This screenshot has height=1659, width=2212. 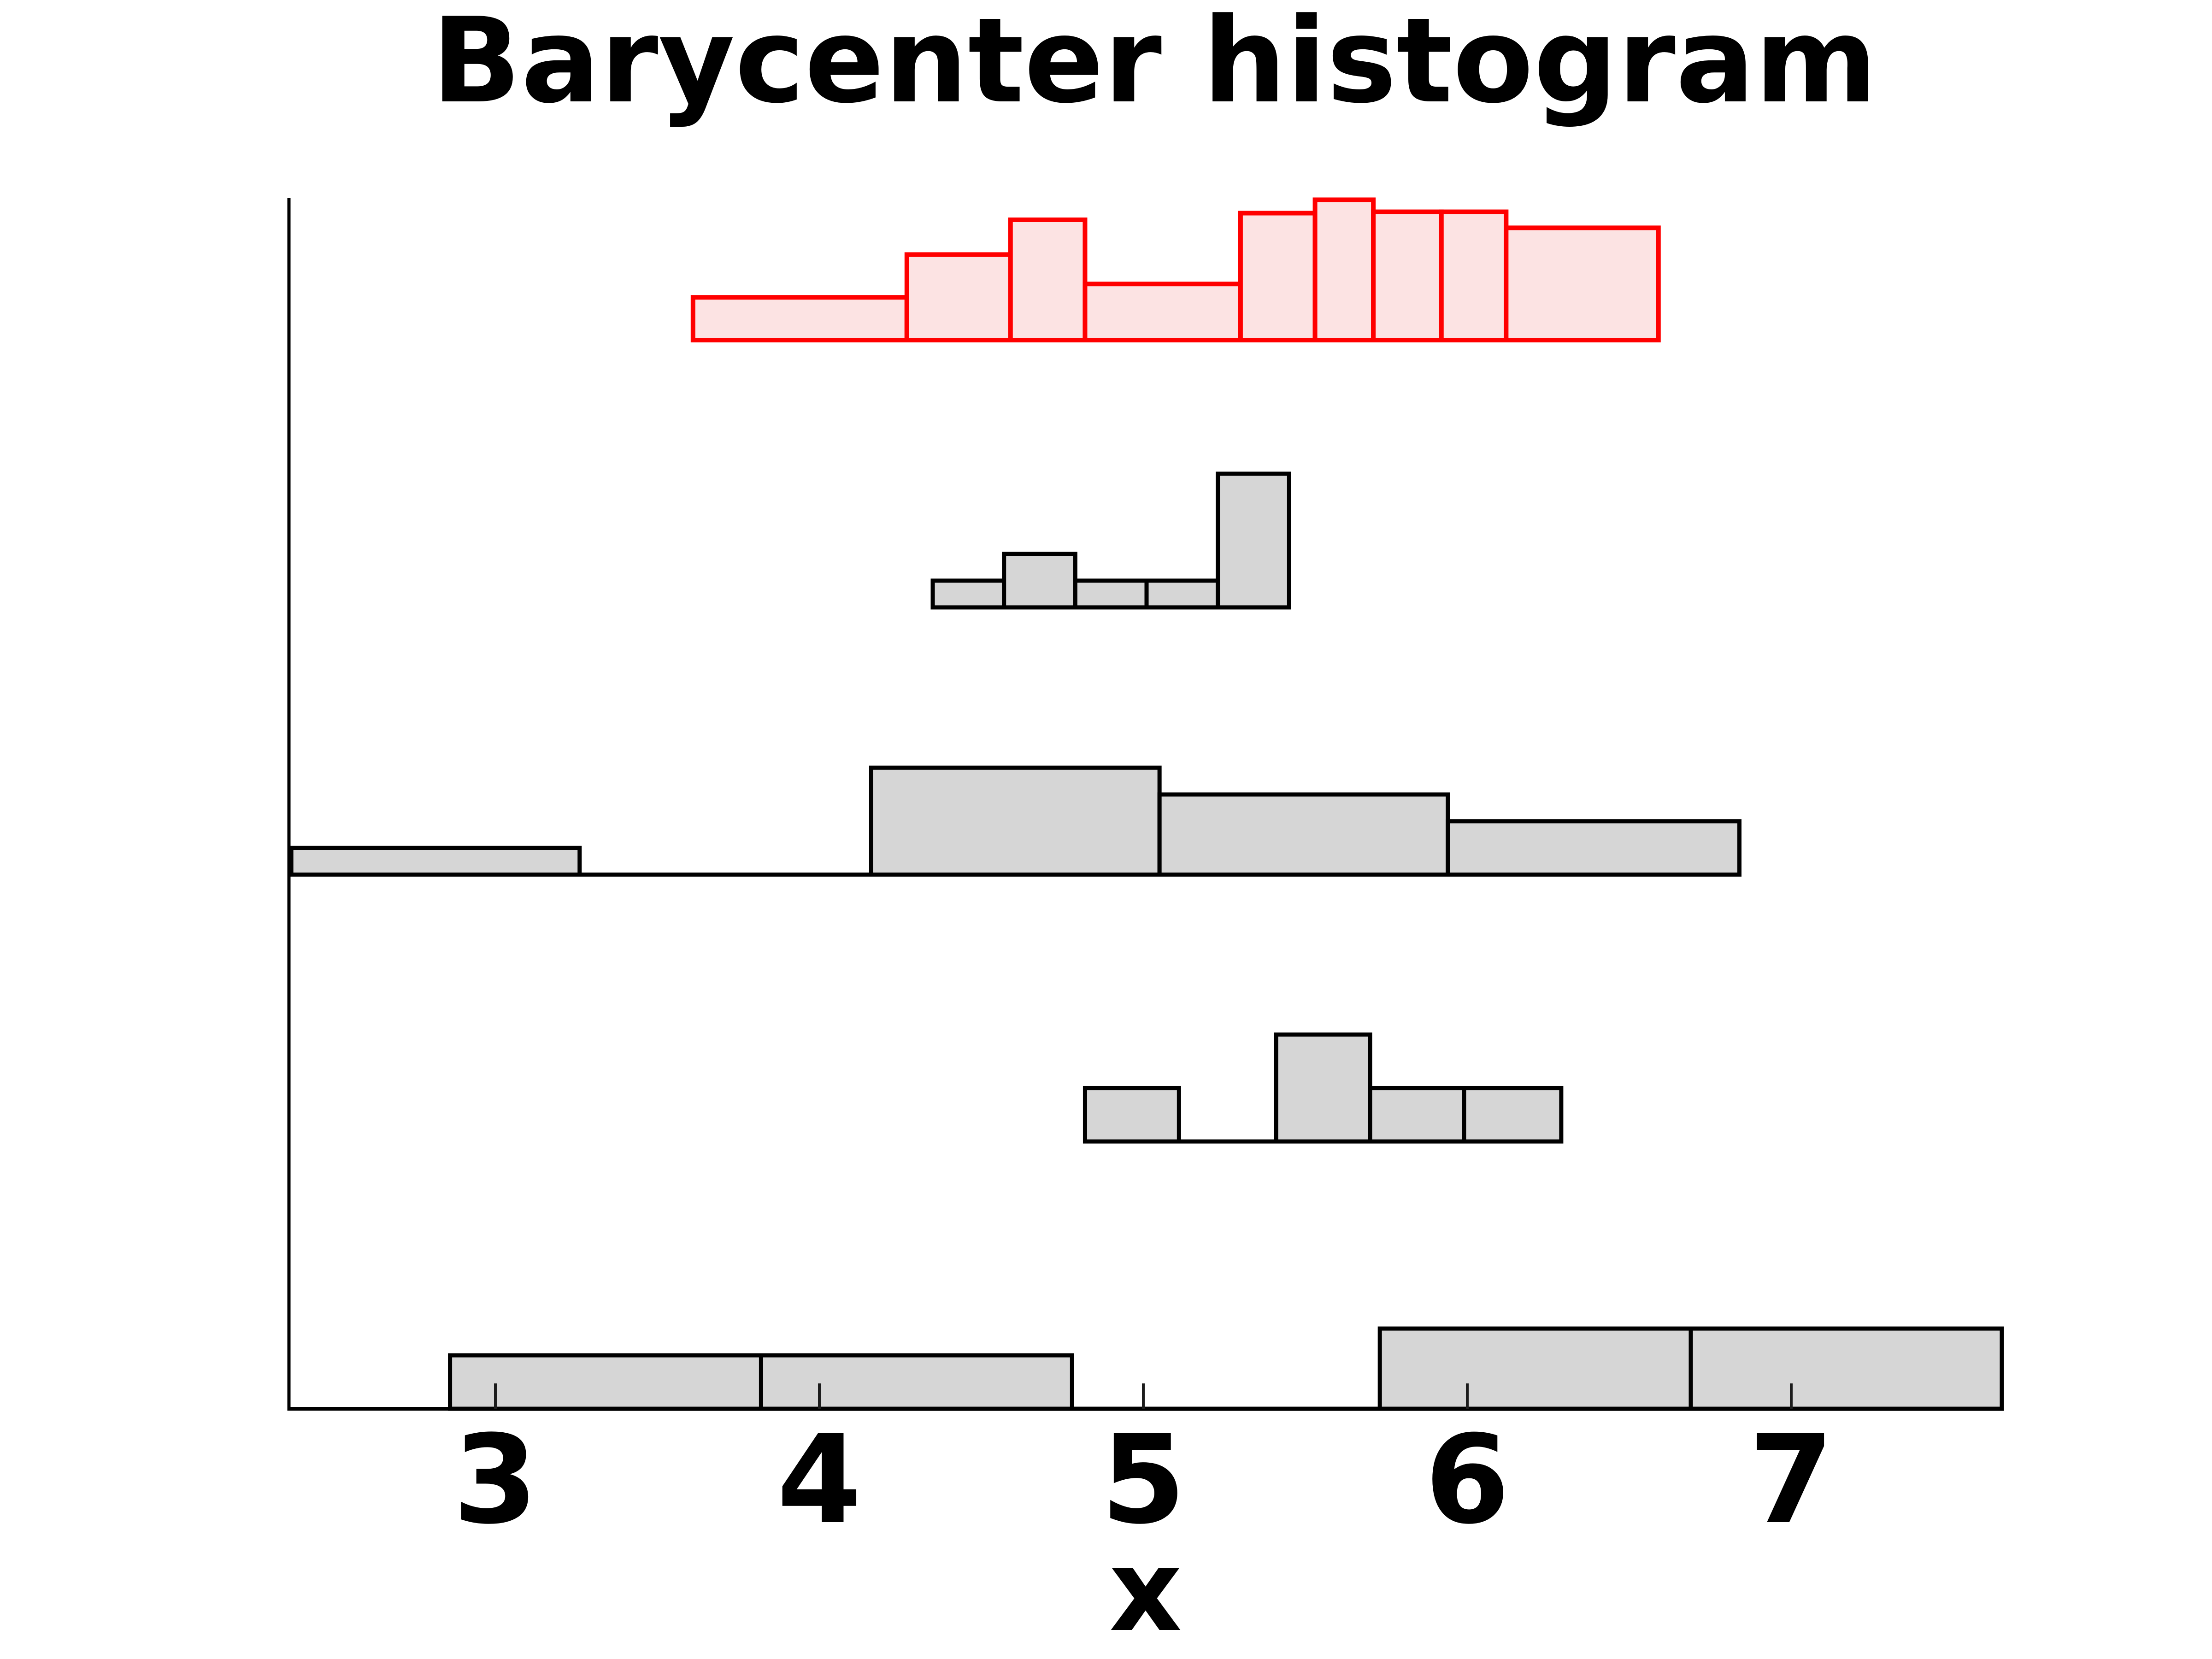 I want to click on chart-title: Barycenter histogram, so click(x=1154, y=64).